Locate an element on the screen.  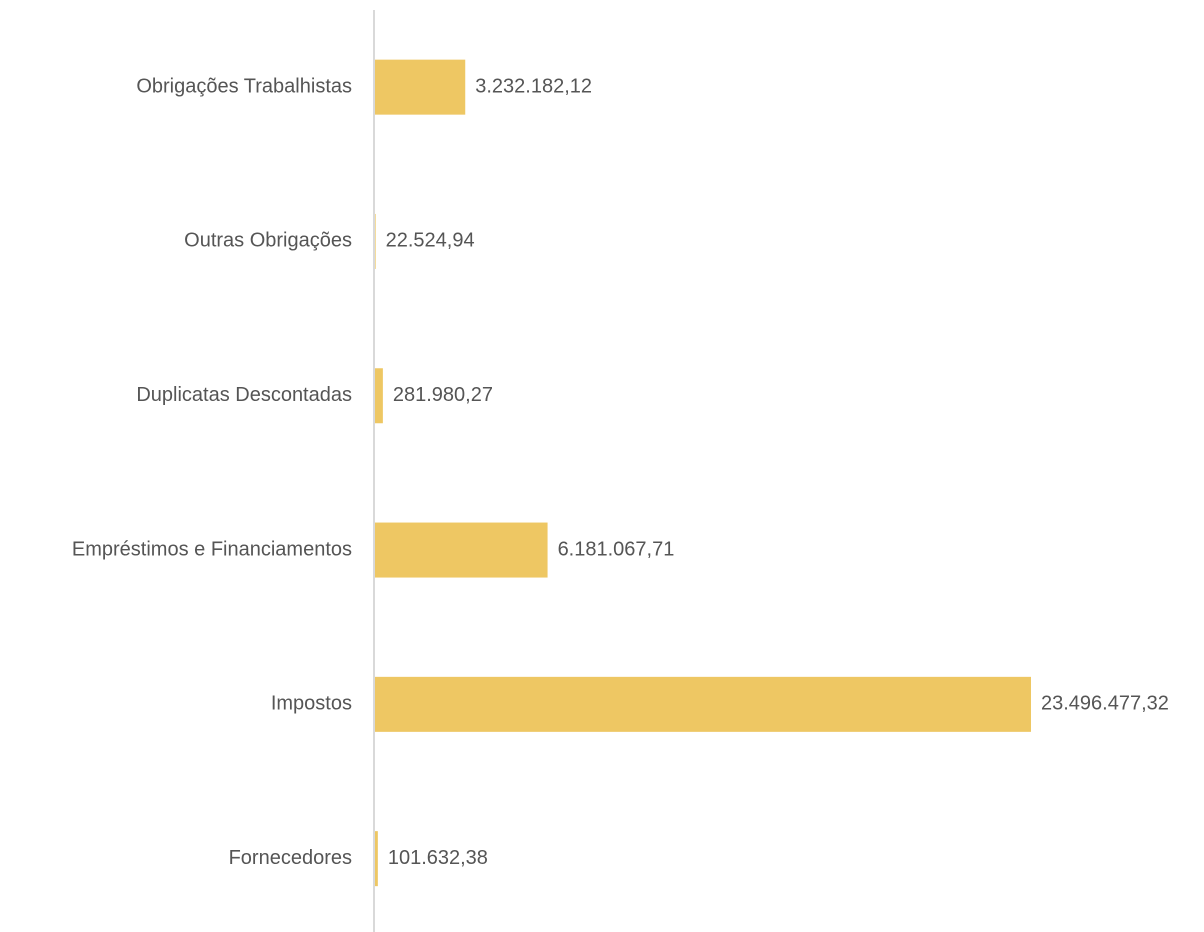
category-label: Empréstimos e Financiamentos is located at coordinates (212, 549).